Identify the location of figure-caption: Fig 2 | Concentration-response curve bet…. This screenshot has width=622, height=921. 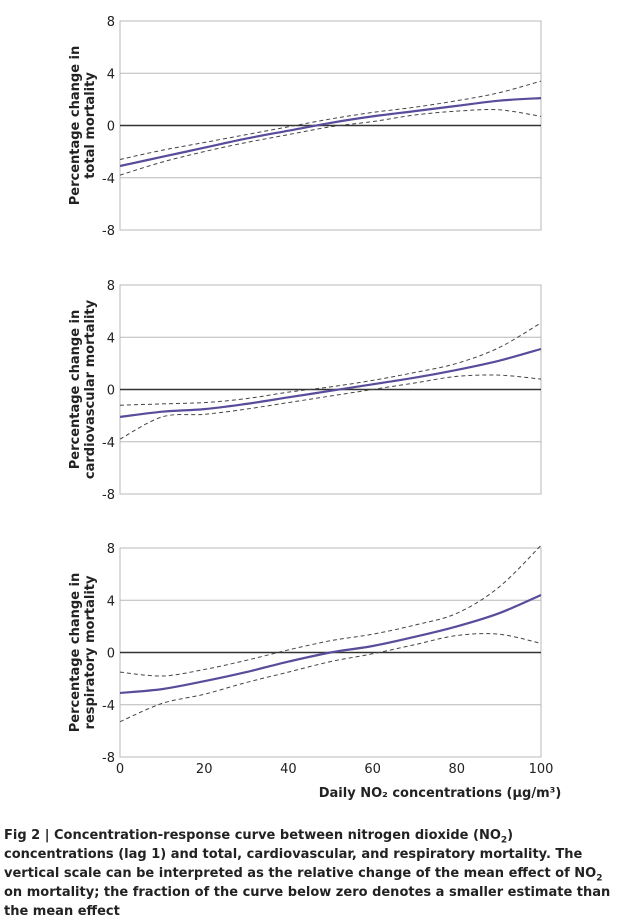
(311, 873).